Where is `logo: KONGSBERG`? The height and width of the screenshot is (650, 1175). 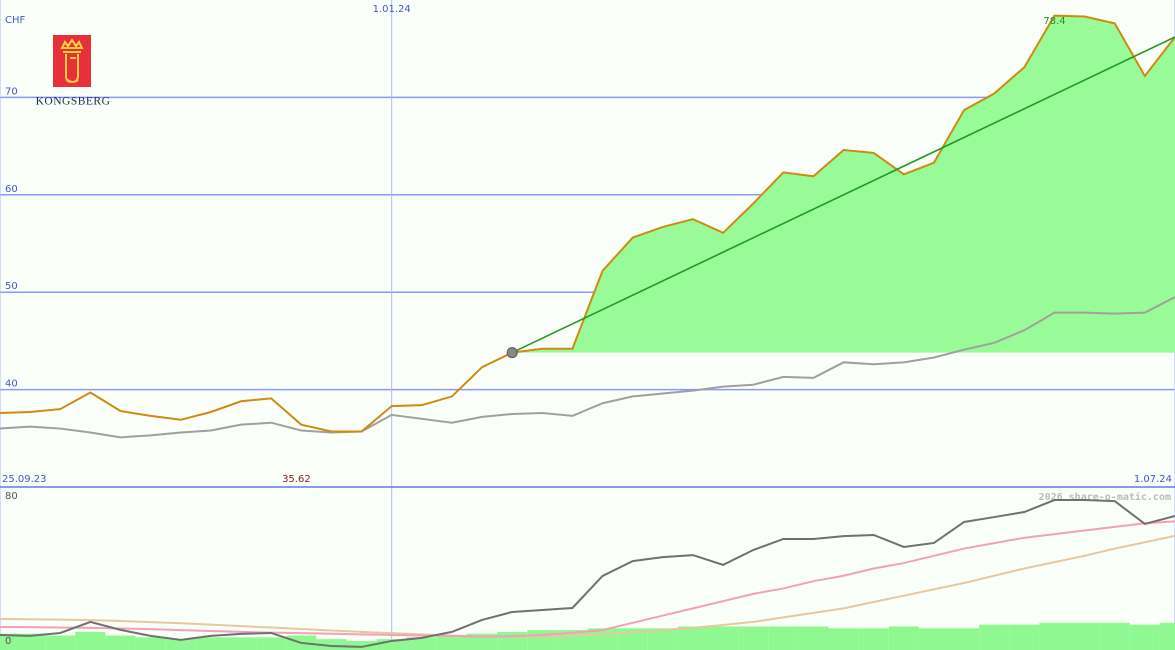
logo: KONGSBERG is located at coordinates (73, 71).